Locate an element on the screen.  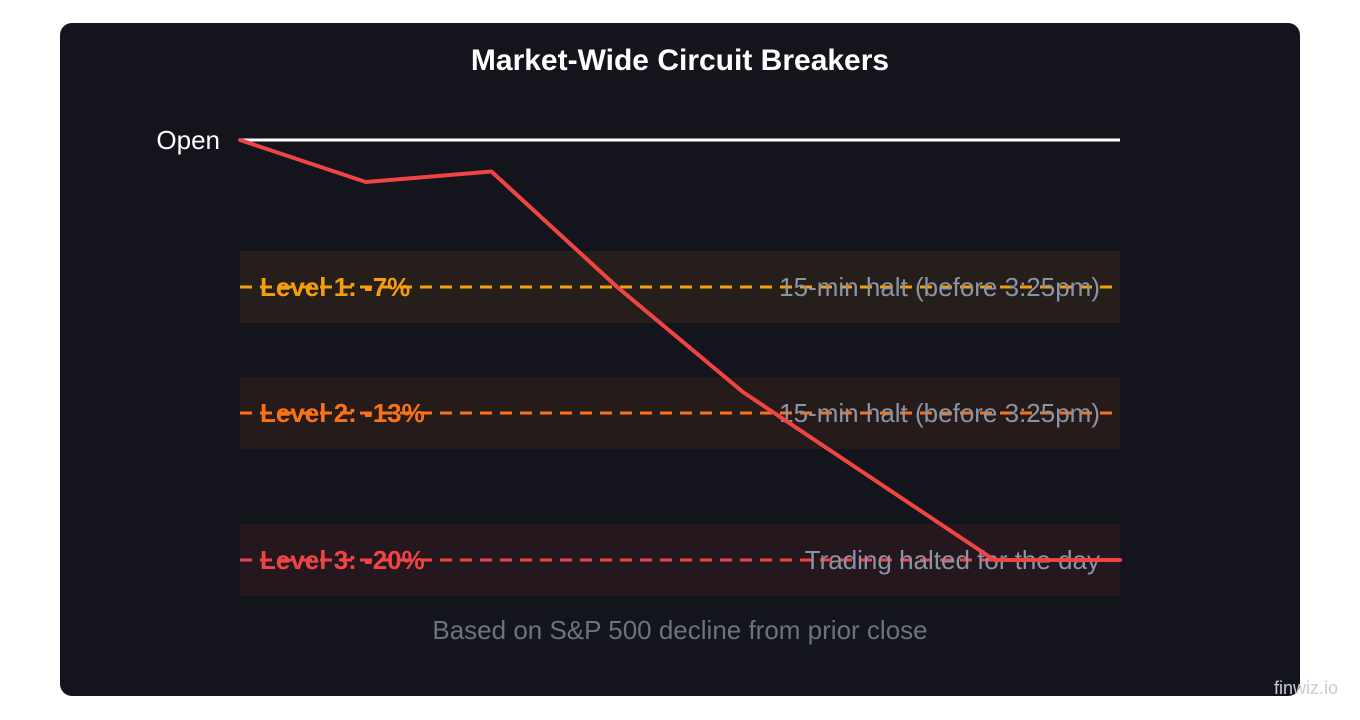
chart-title: Market-Wide Circuit Breakers is located at coordinates (680, 60).